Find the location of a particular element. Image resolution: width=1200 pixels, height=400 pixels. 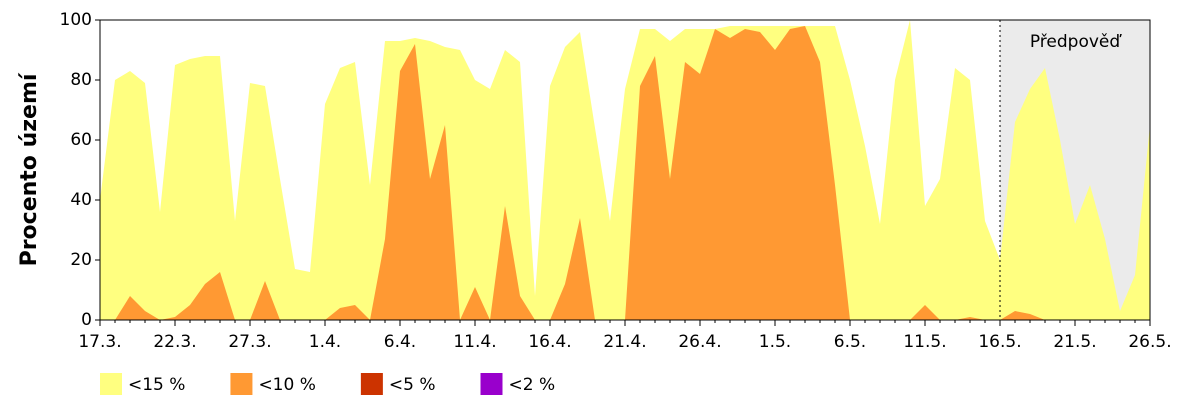

x-tick-label: 16.4. is located at coordinates (549, 342).